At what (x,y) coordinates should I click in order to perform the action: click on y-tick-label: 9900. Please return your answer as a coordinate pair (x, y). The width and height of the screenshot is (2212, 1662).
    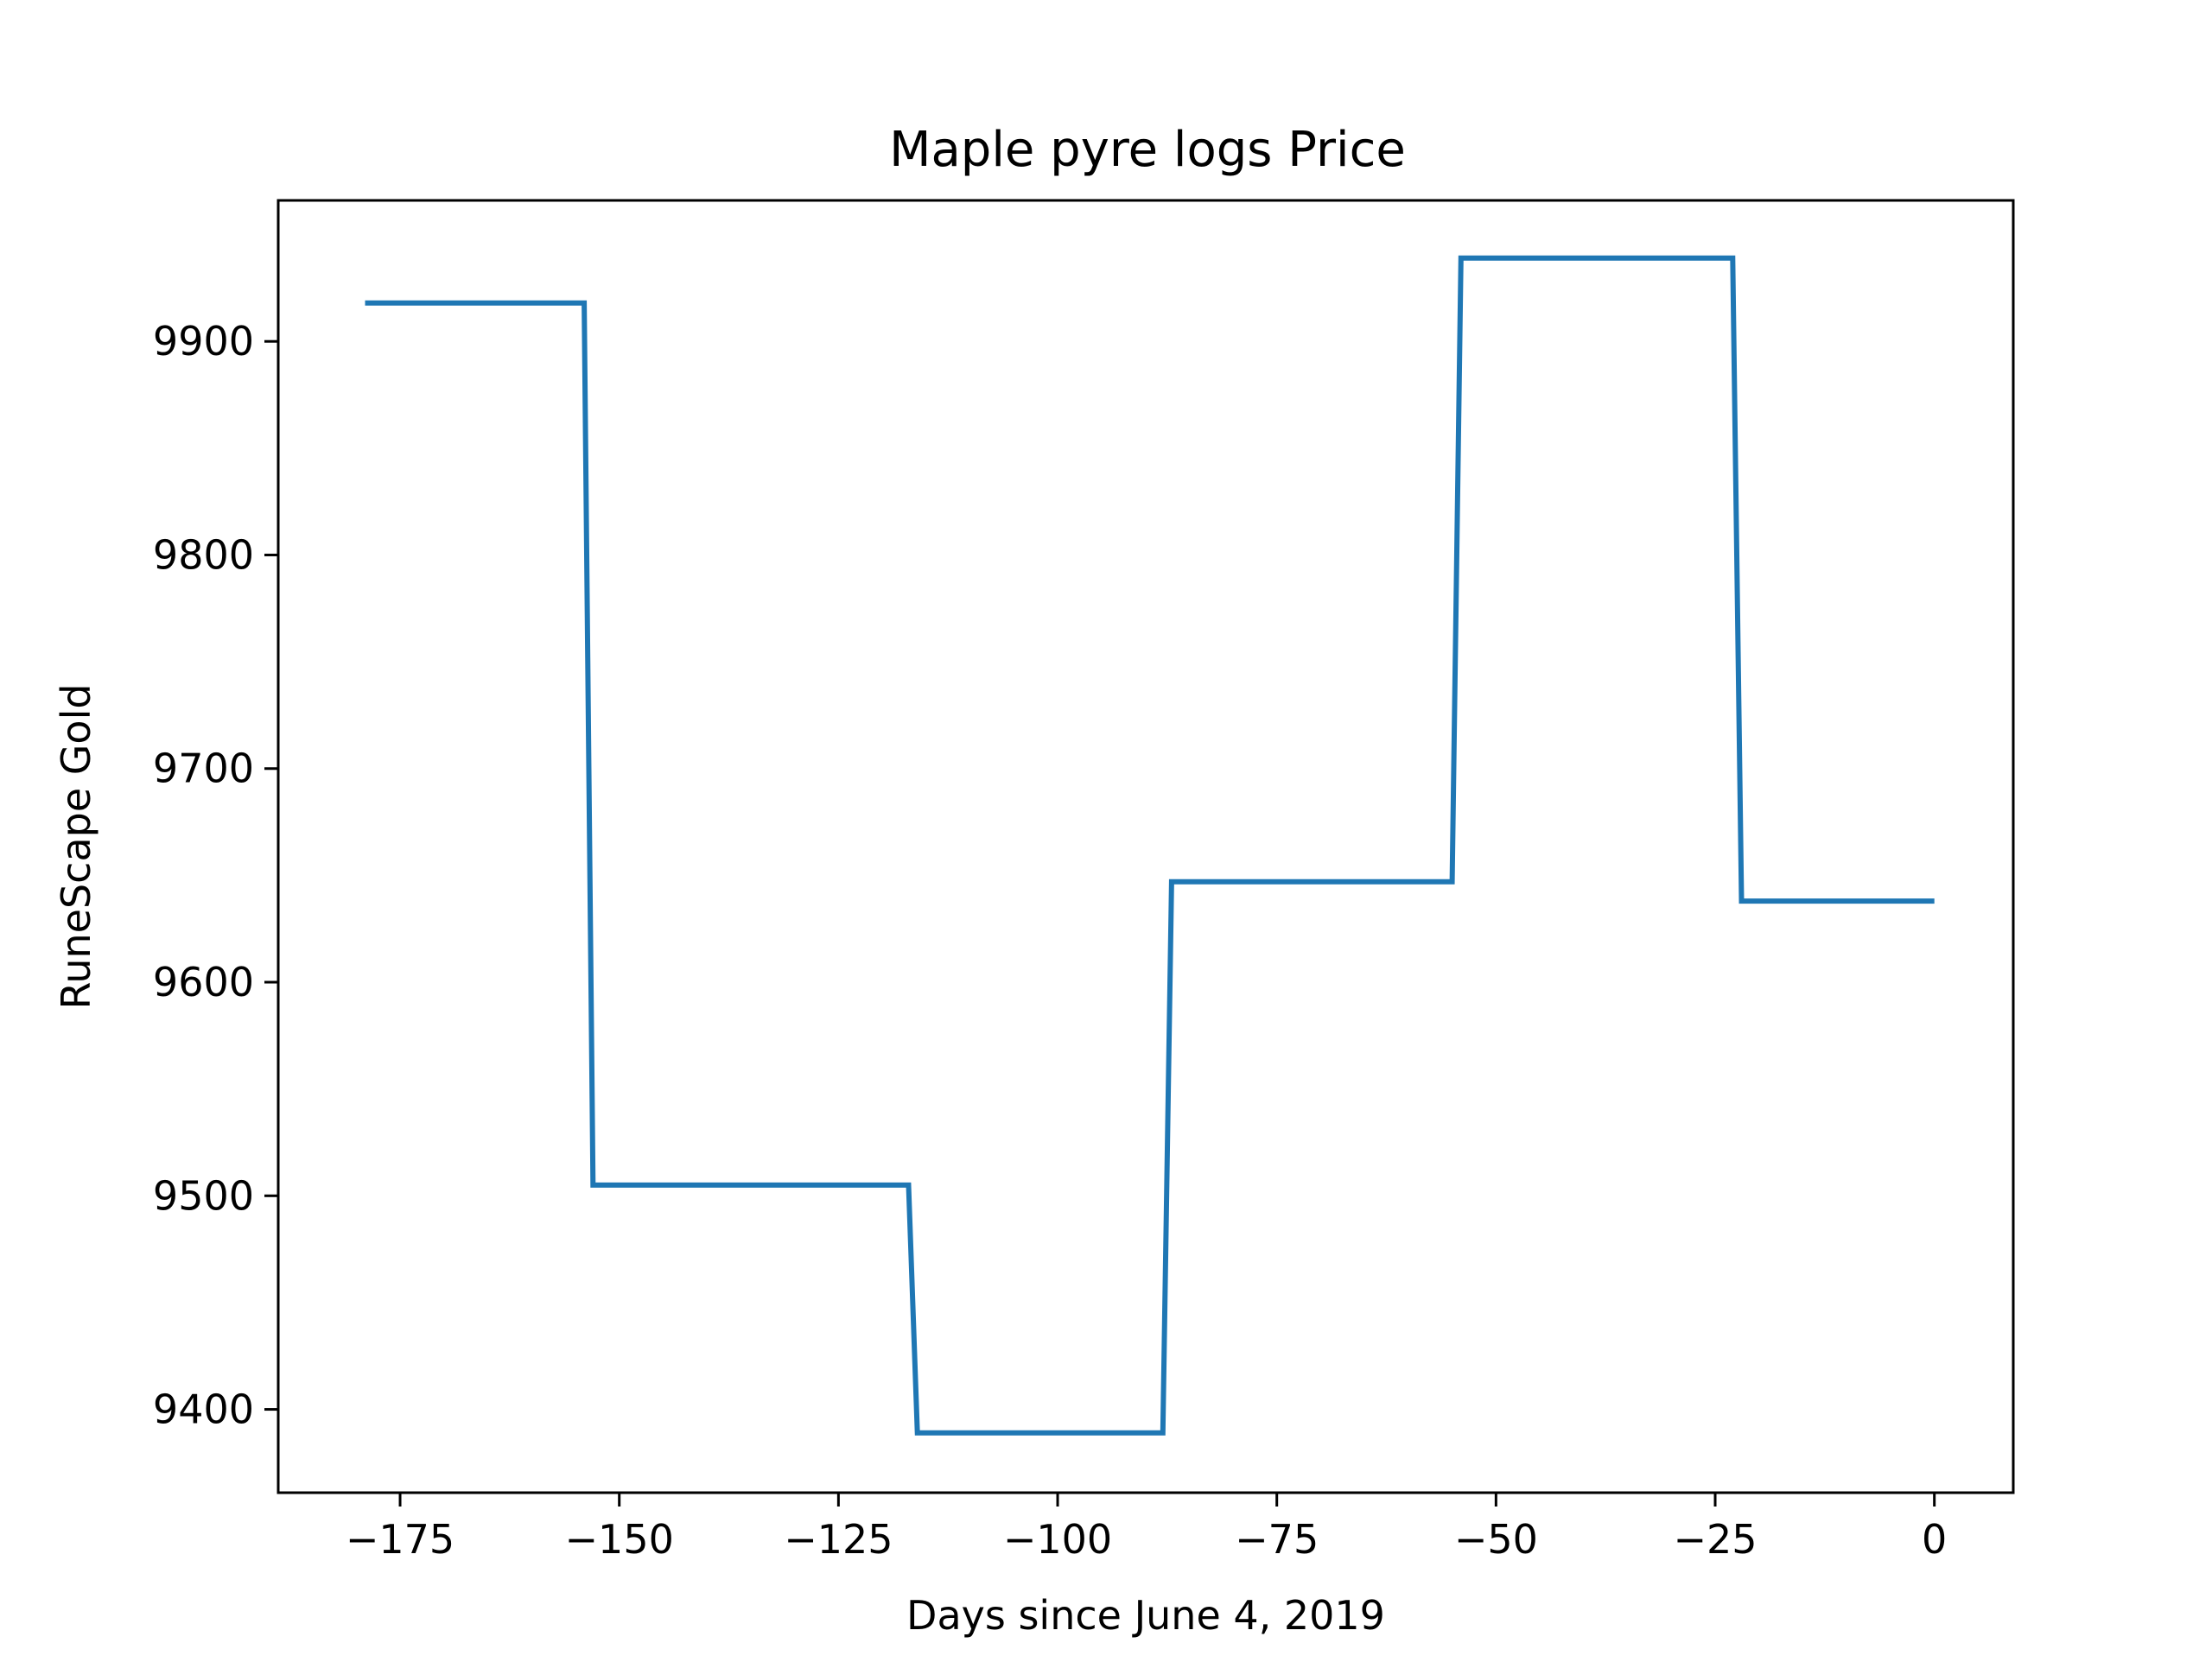
    Looking at the image, I should click on (203, 341).